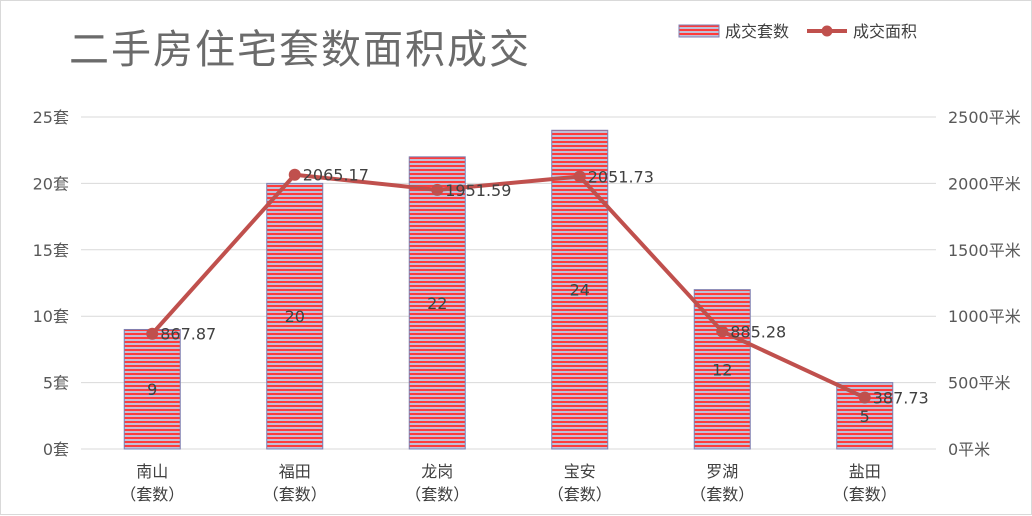 The width and height of the screenshot is (1032, 516). Describe the element at coordinates (979, 383) in the screenshot. I see `y-right-tick-label: 500平米` at that location.